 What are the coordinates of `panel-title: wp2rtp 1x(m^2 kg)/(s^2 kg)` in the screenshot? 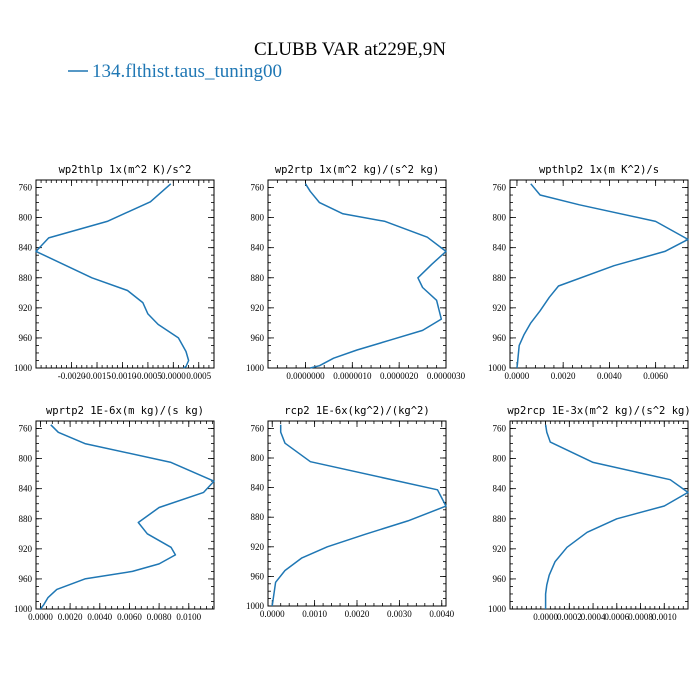 It's located at (357, 170).